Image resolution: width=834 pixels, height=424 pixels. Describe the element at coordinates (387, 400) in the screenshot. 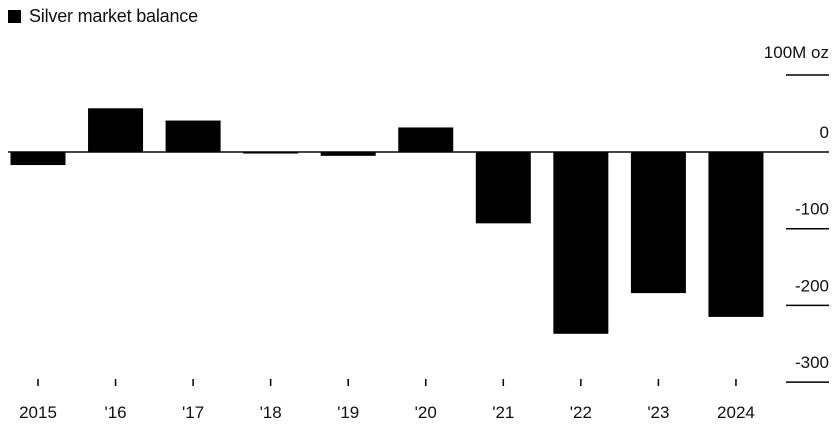

I see `x-axis: 2015 '16 '17 '18 '19 '20 '21 '22 '23 2024` at that location.